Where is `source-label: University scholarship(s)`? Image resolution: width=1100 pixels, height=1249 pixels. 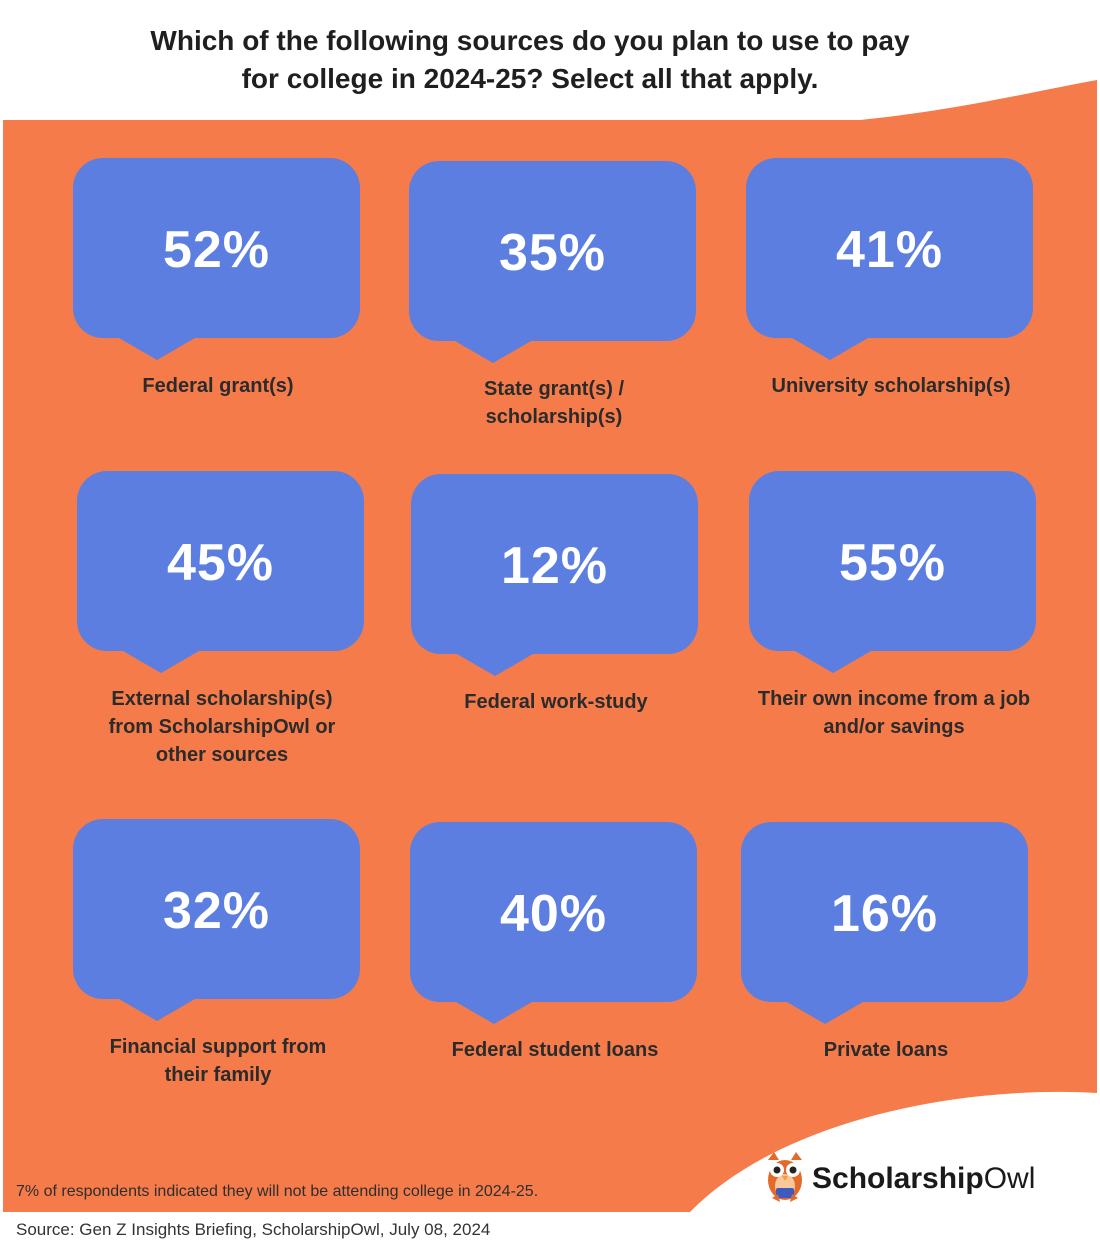
source-label: University scholarship(s) is located at coordinates (891, 386).